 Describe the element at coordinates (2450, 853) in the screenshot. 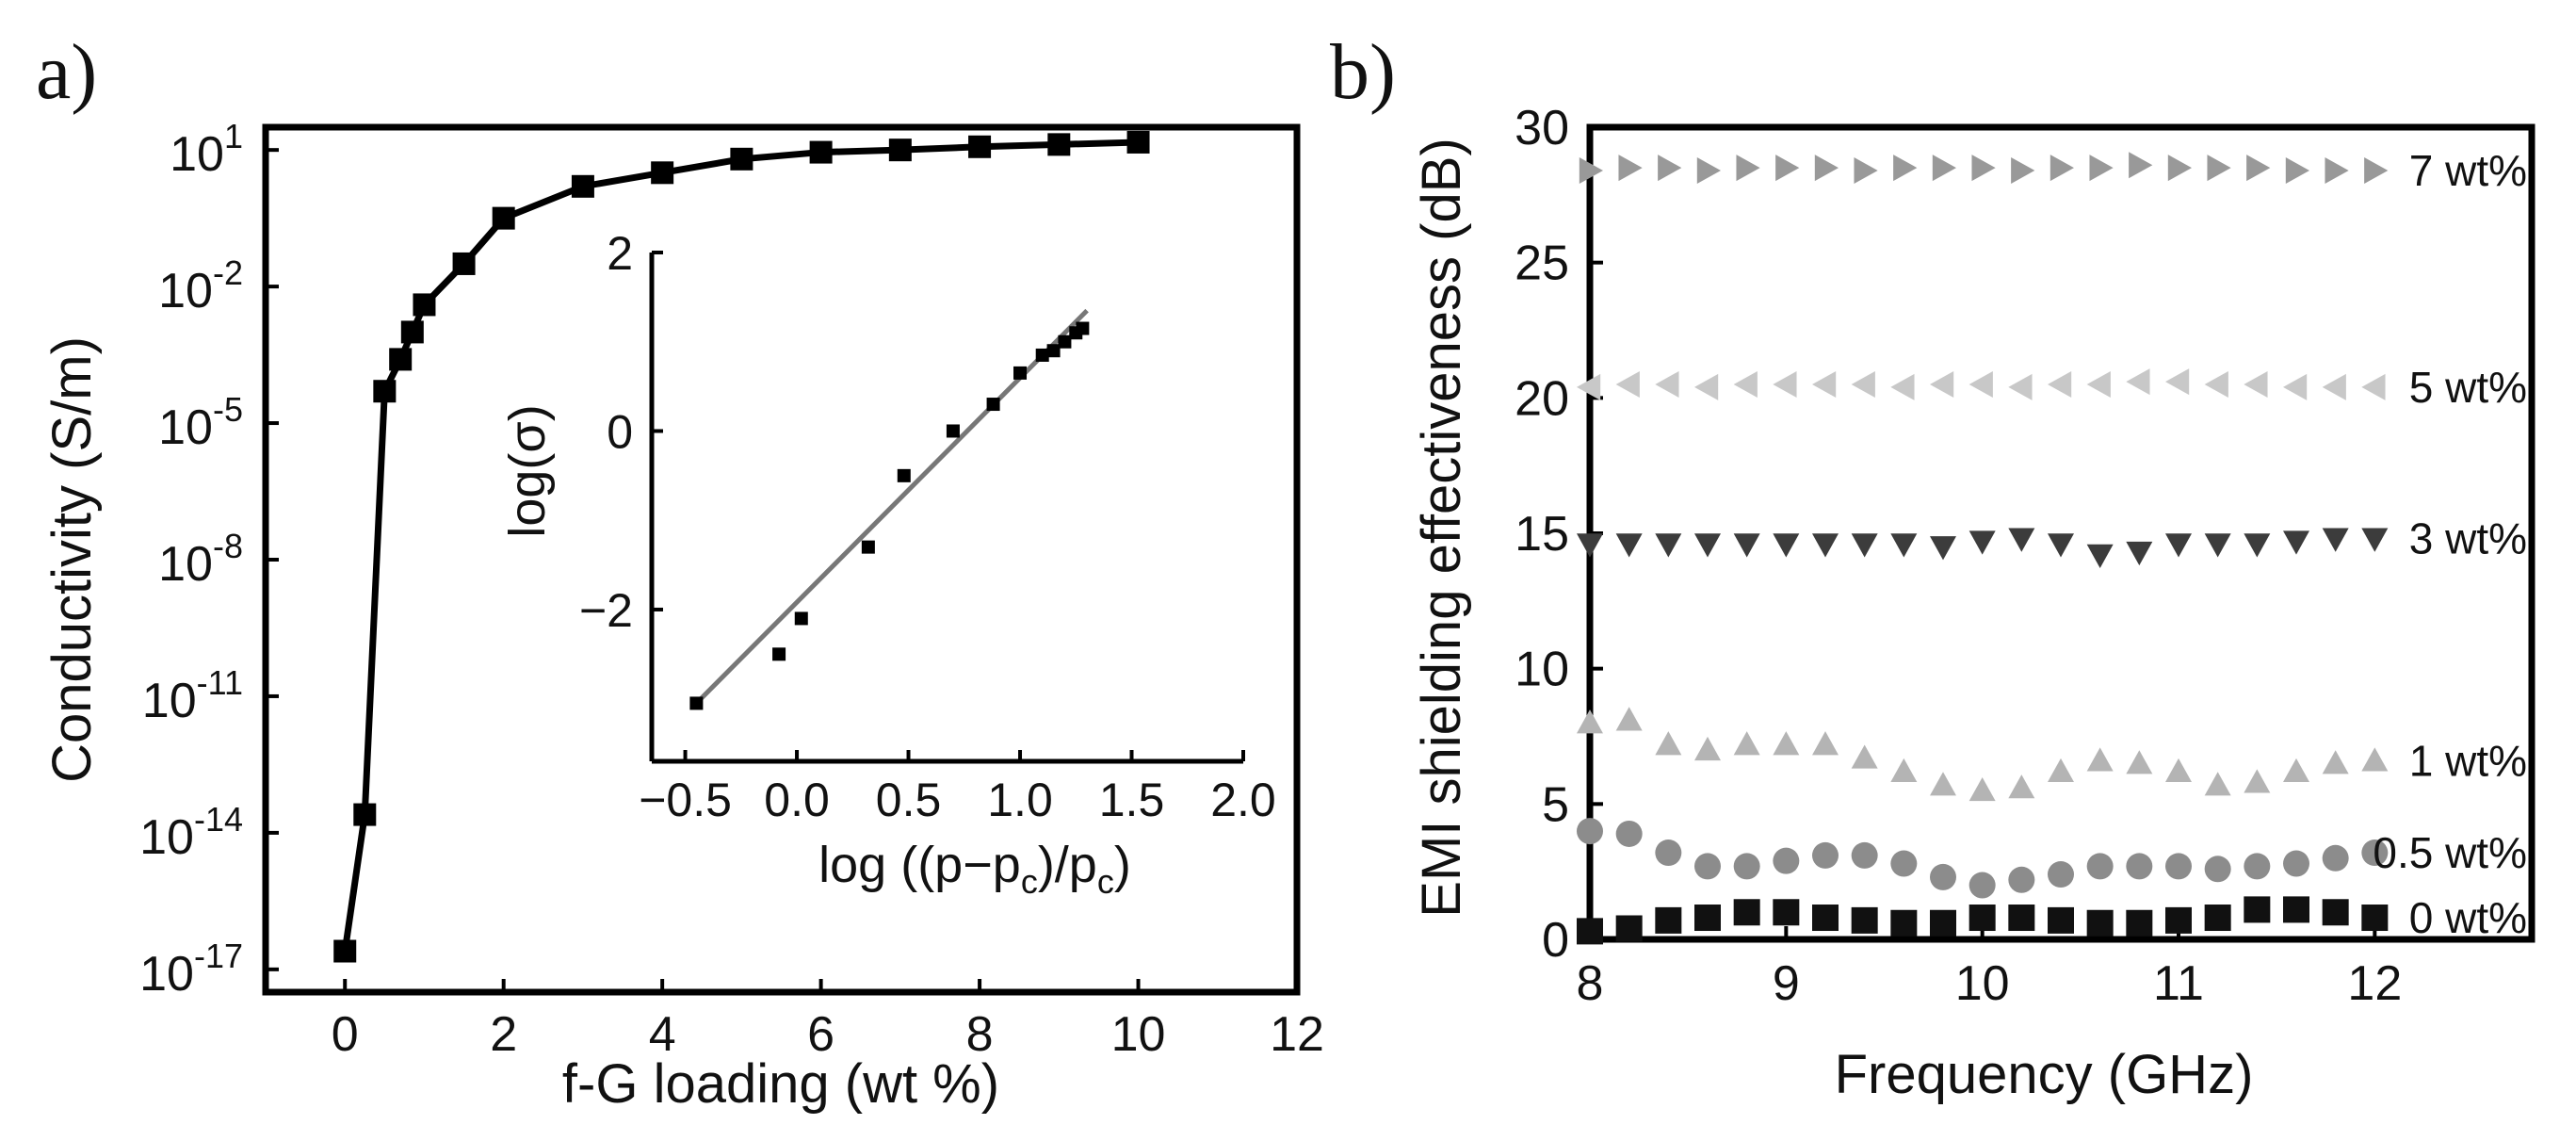

I see `series-label: 0.5 wt%` at that location.